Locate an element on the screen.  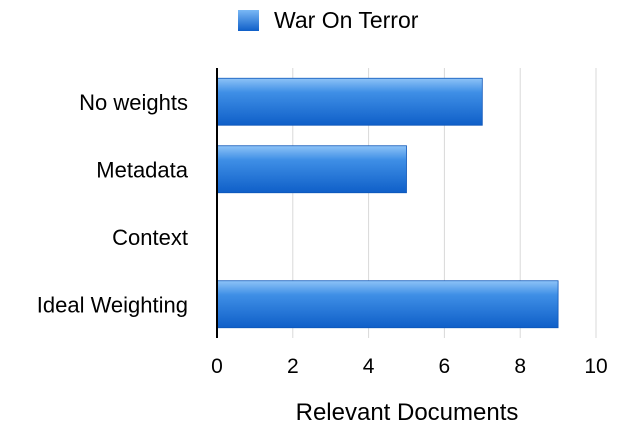
x-tick-label: 10 is located at coordinates (595, 366).